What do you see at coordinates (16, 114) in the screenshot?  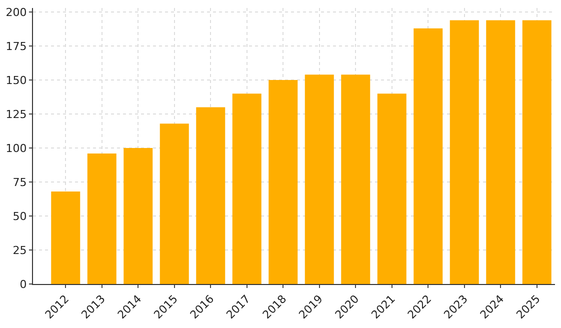 I see `y-tick-label: 125` at bounding box center [16, 114].